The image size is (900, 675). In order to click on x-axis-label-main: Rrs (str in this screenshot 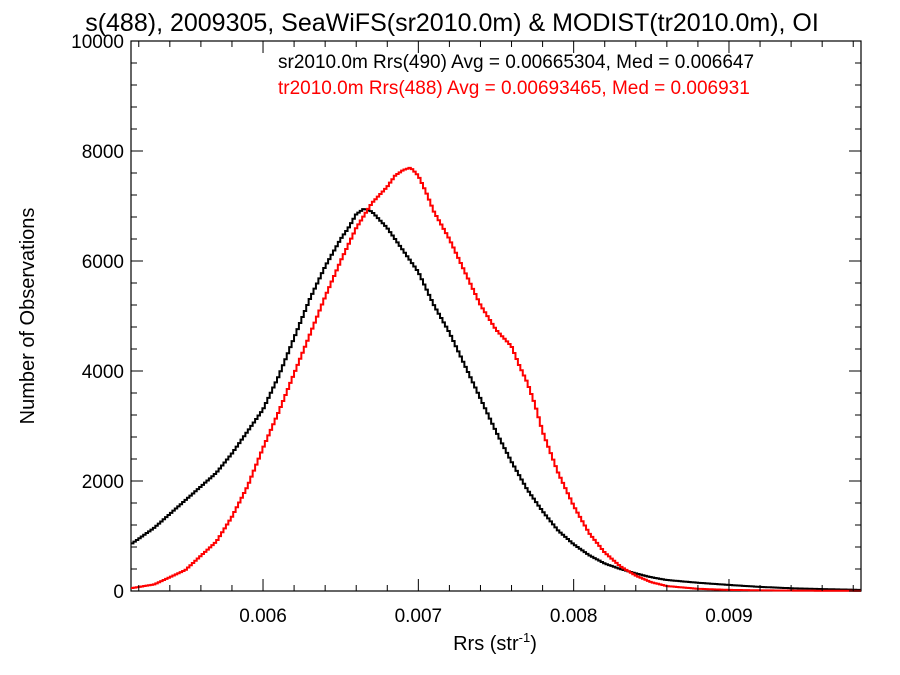, I will do `click(486, 644)`.